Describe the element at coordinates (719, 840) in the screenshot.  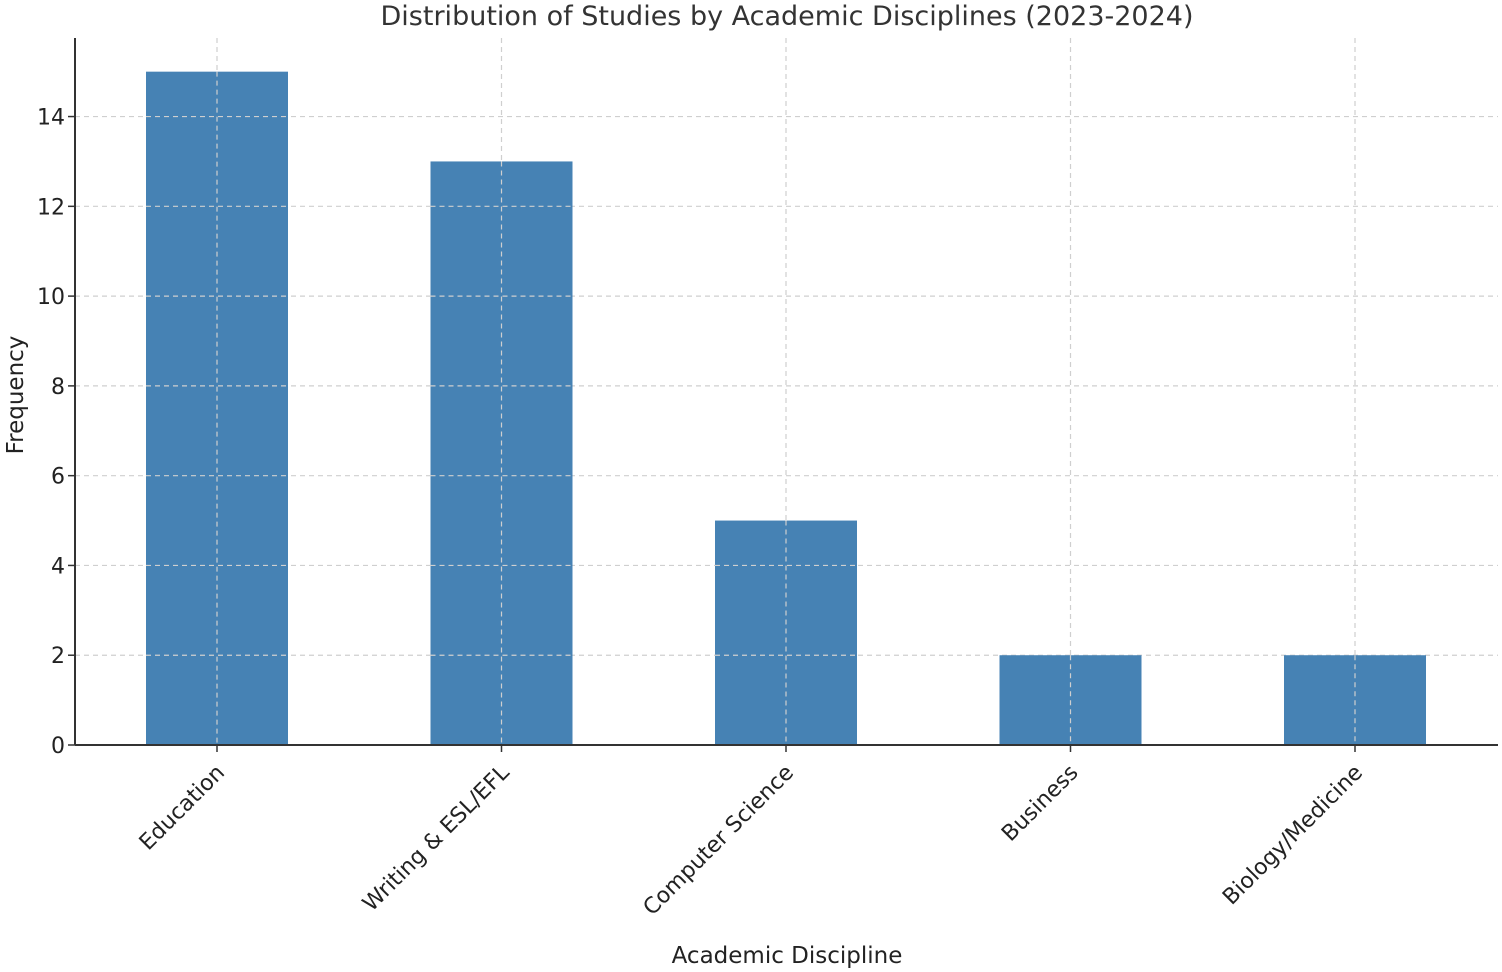
I see `x-tick-label: Computer Science` at that location.